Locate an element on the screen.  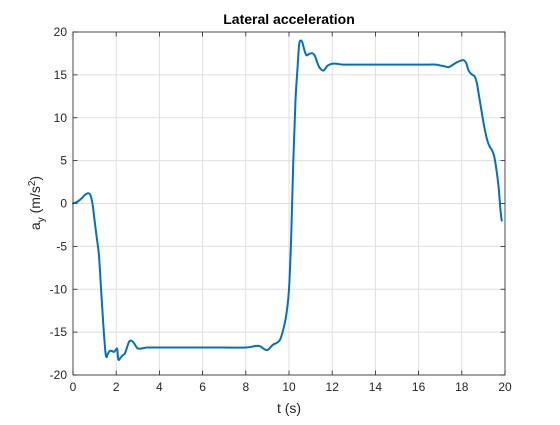
x-axis-label: t (s) is located at coordinates (289, 408).